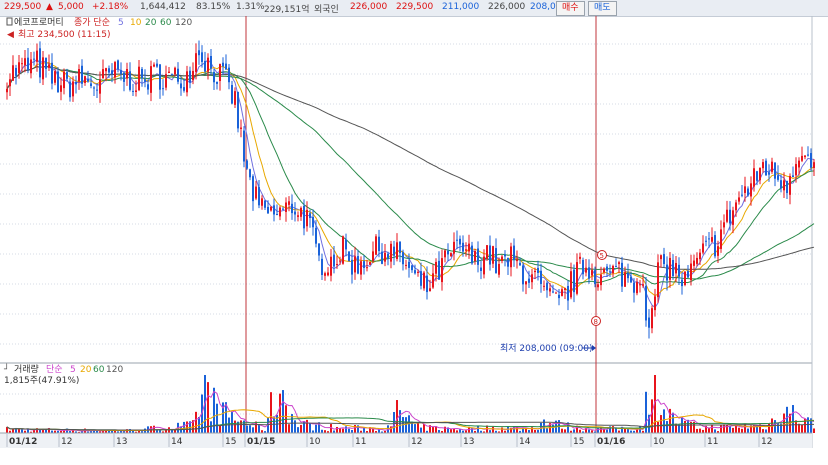 This screenshot has width=828, height=465. Describe the element at coordinates (461, 7) in the screenshot. I see `field-d: 211,000` at that location.